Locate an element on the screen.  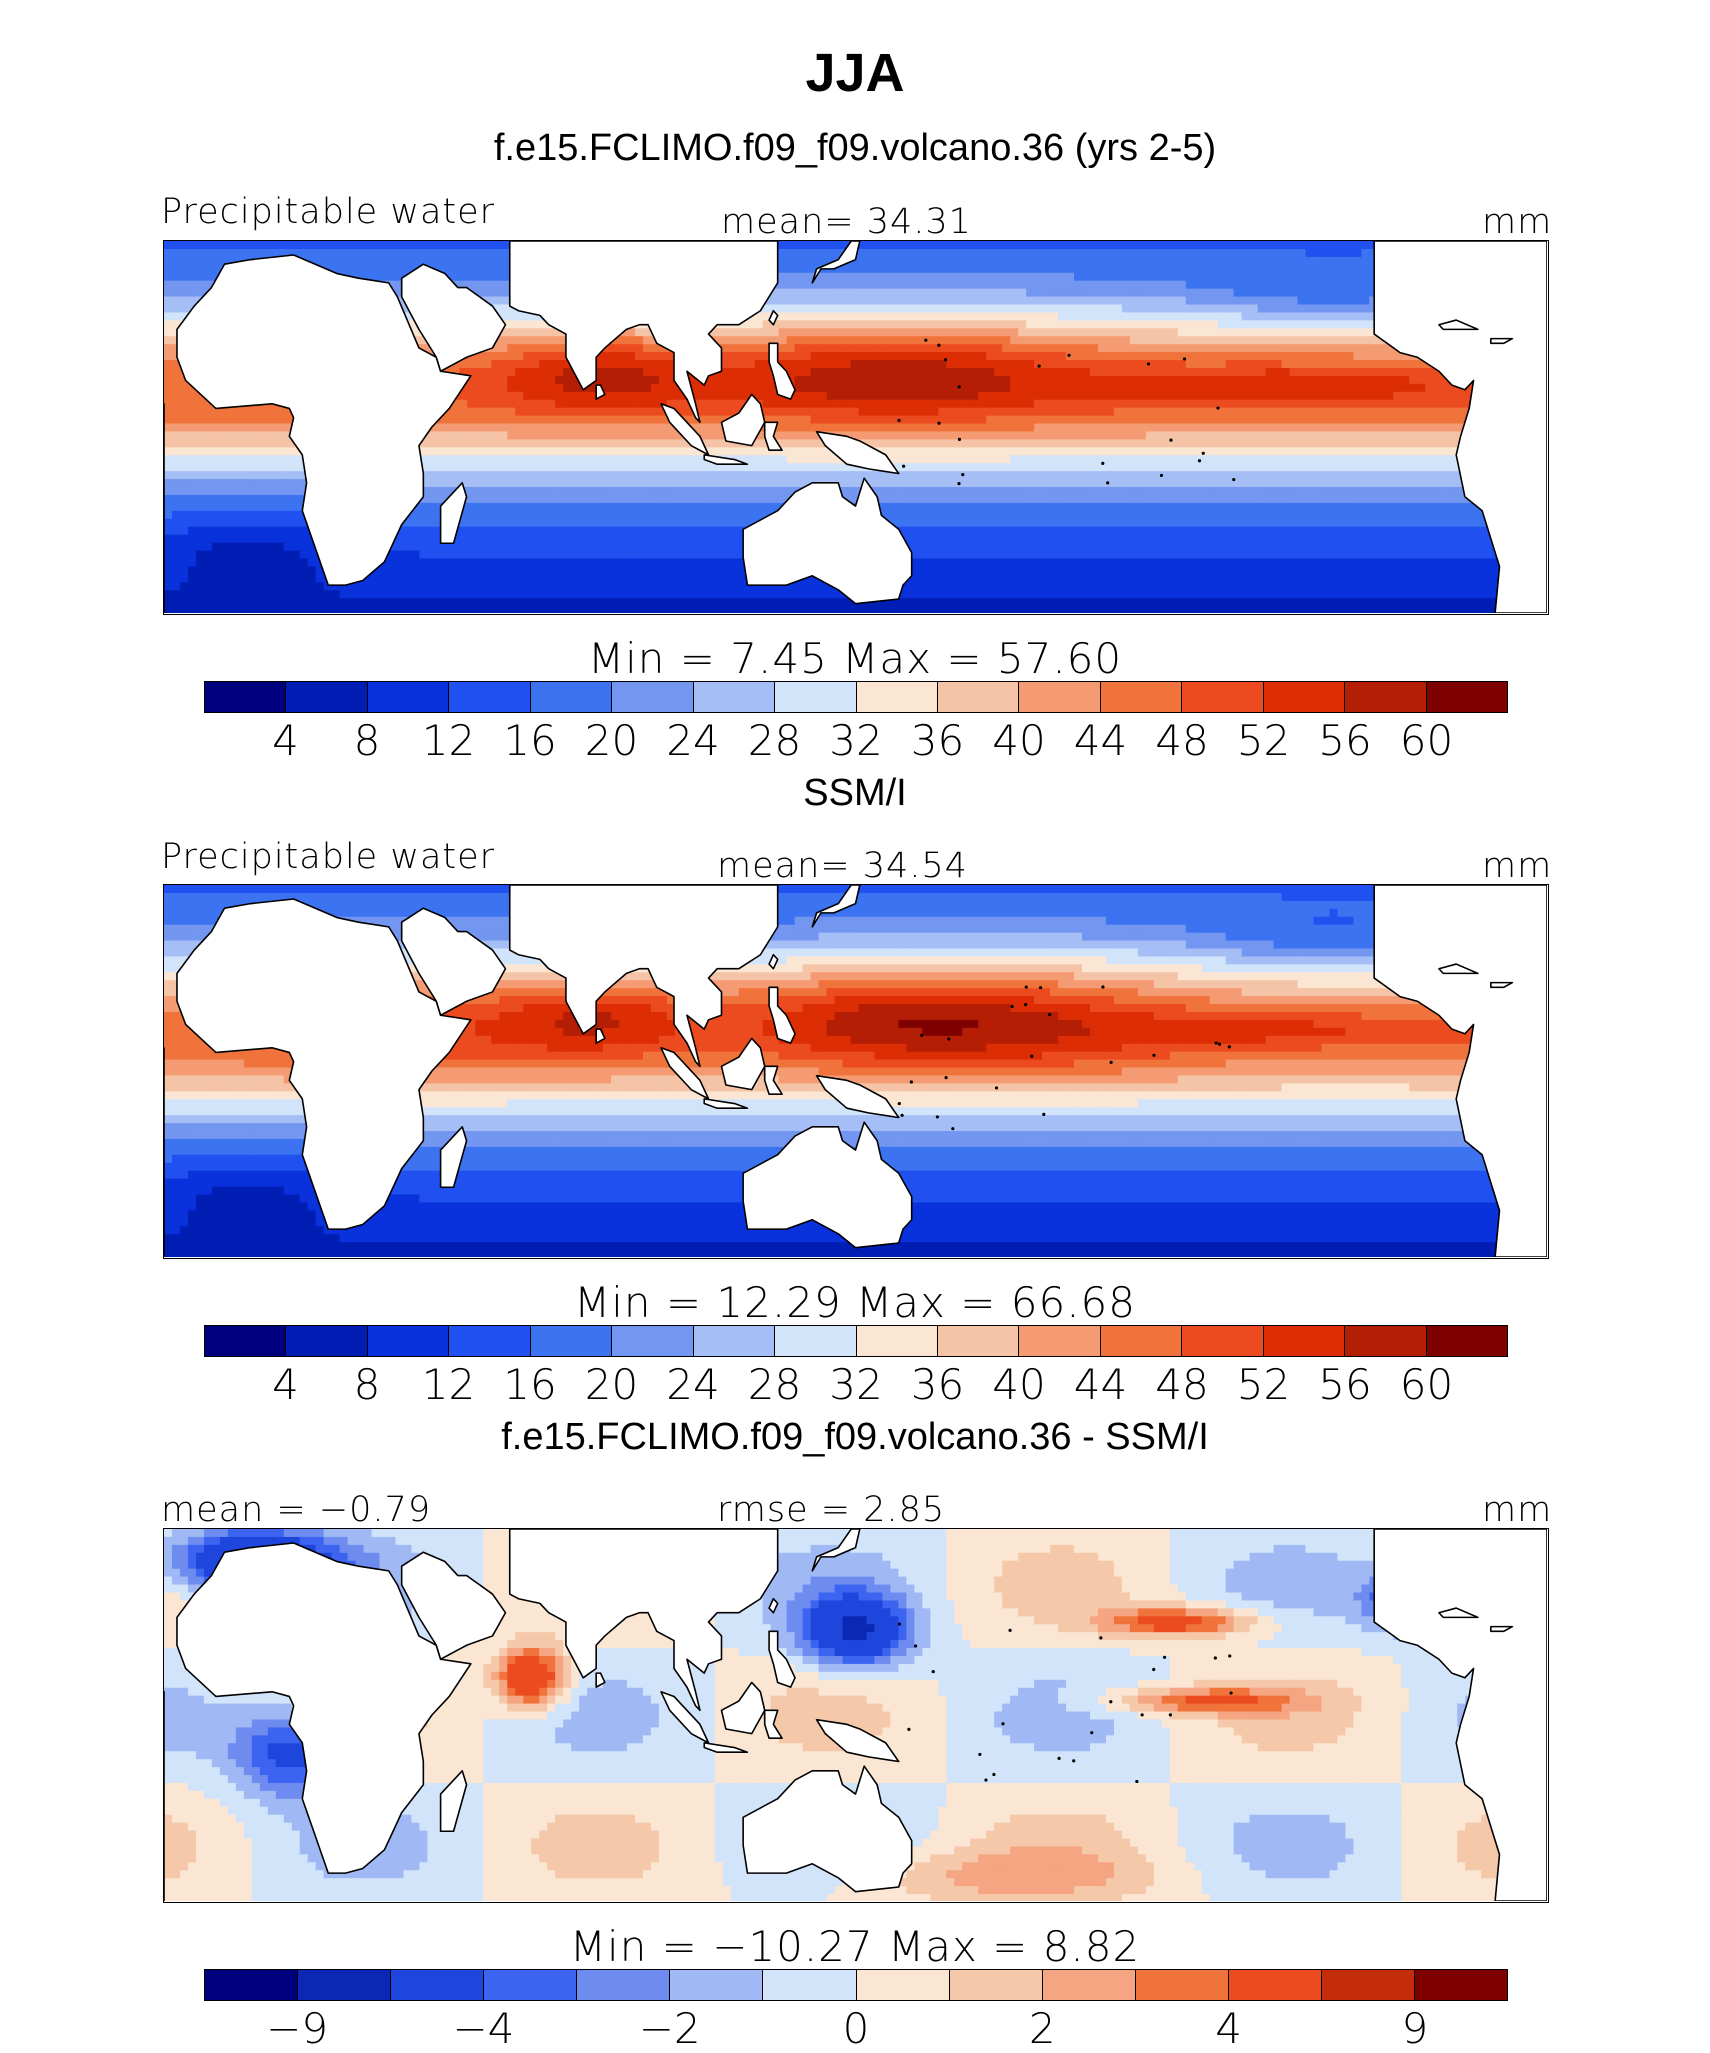
panel-1-tick-label: 36 is located at coordinates (937, 740).